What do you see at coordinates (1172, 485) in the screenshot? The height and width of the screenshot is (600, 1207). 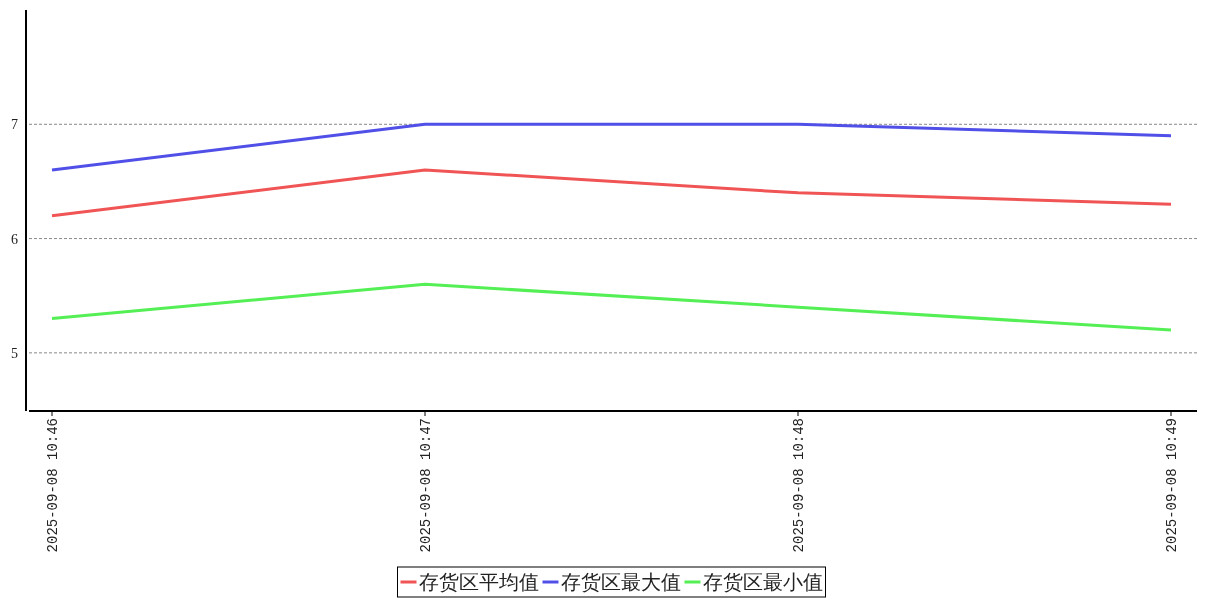 I see `x-tick-label: 2025-09-08 10:49` at bounding box center [1172, 485].